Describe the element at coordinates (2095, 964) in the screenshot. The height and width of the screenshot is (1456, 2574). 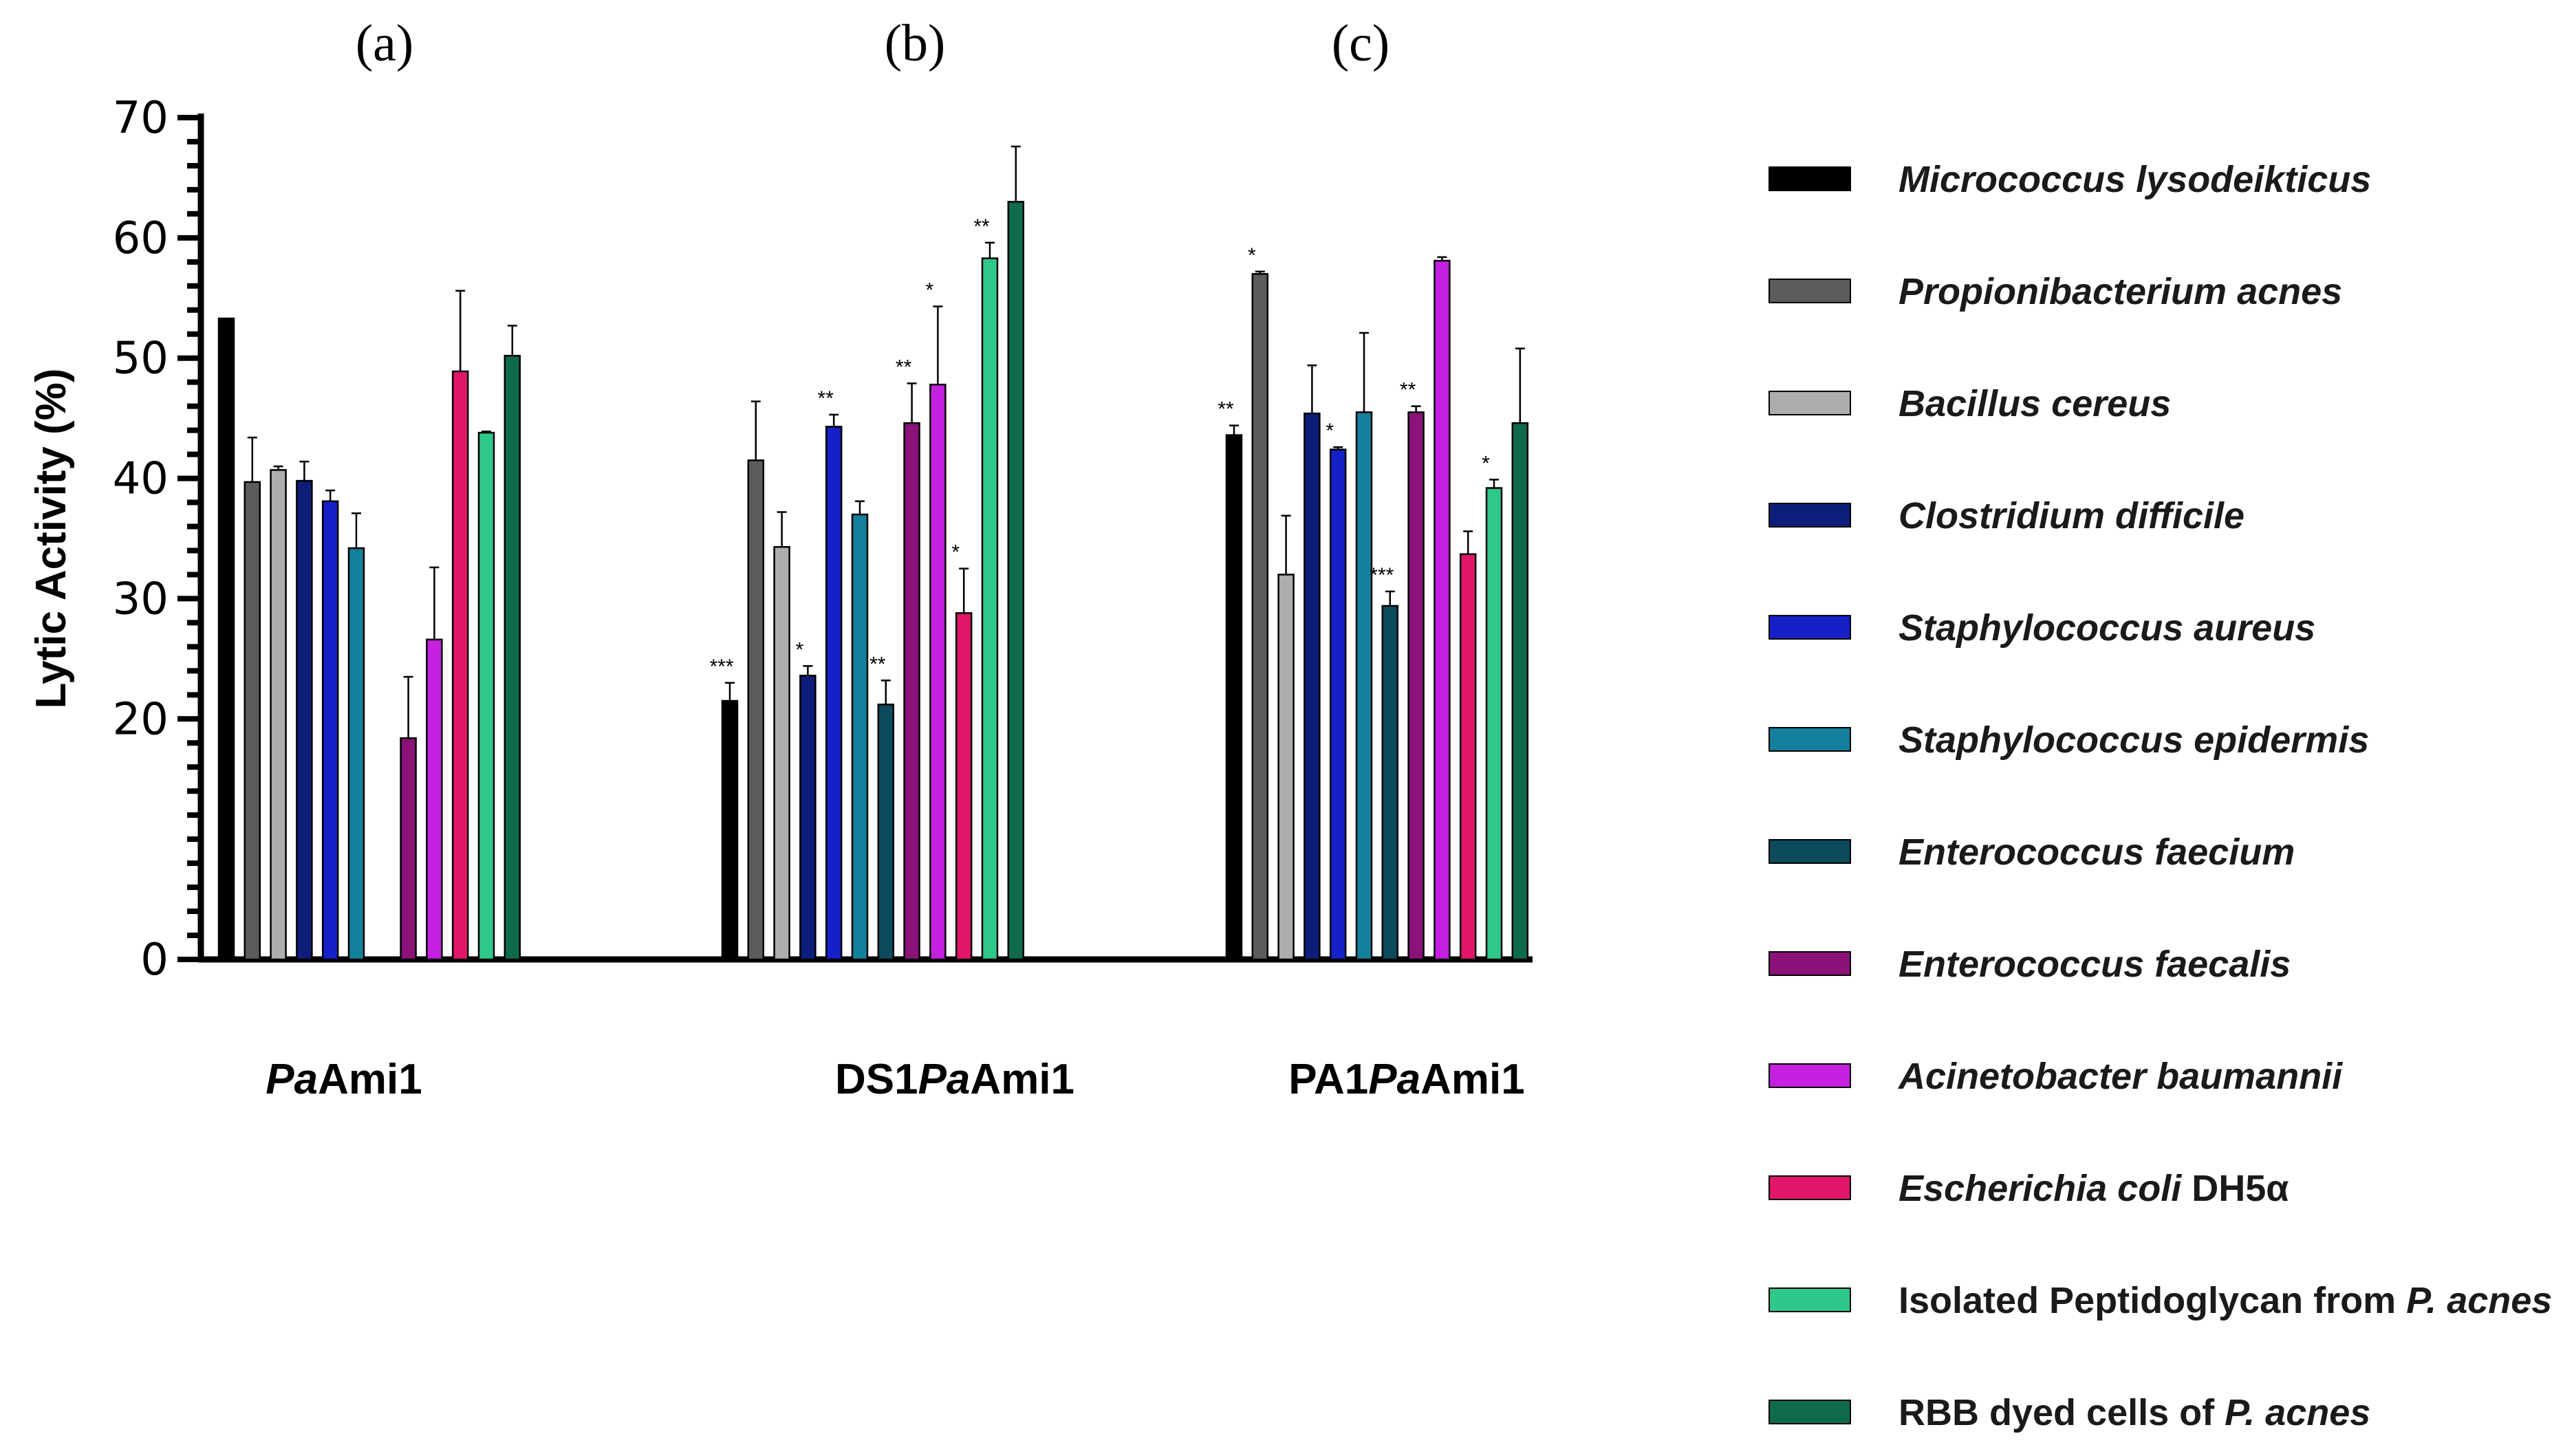
I see `legend-label-italic: Enterococcus faecalis` at that location.